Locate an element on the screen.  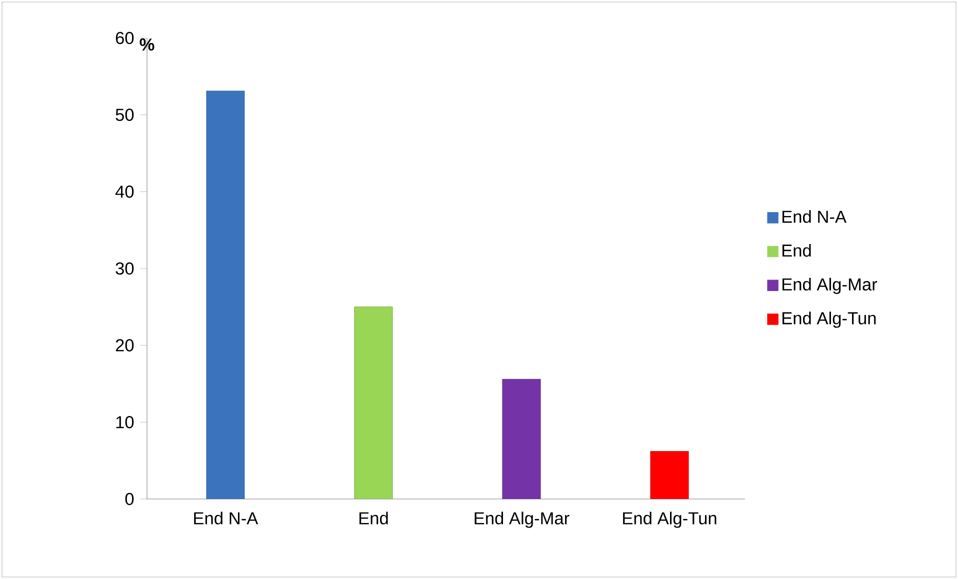
y-tick-label: 0 is located at coordinates (129, 499).